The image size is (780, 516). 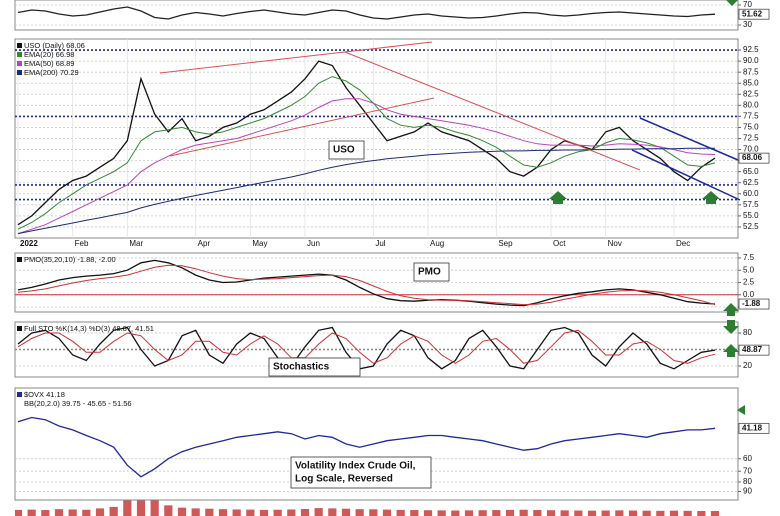 What do you see at coordinates (82, 243) in the screenshot?
I see `x-tick-label: Feb` at bounding box center [82, 243].